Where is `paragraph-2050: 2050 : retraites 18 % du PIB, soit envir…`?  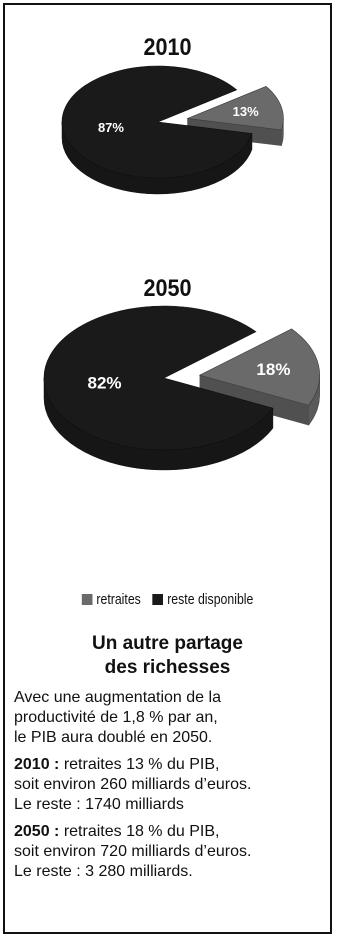 paragraph-2050: 2050 : retraites 18 % du PIB, soit envir… is located at coordinates (174, 852).